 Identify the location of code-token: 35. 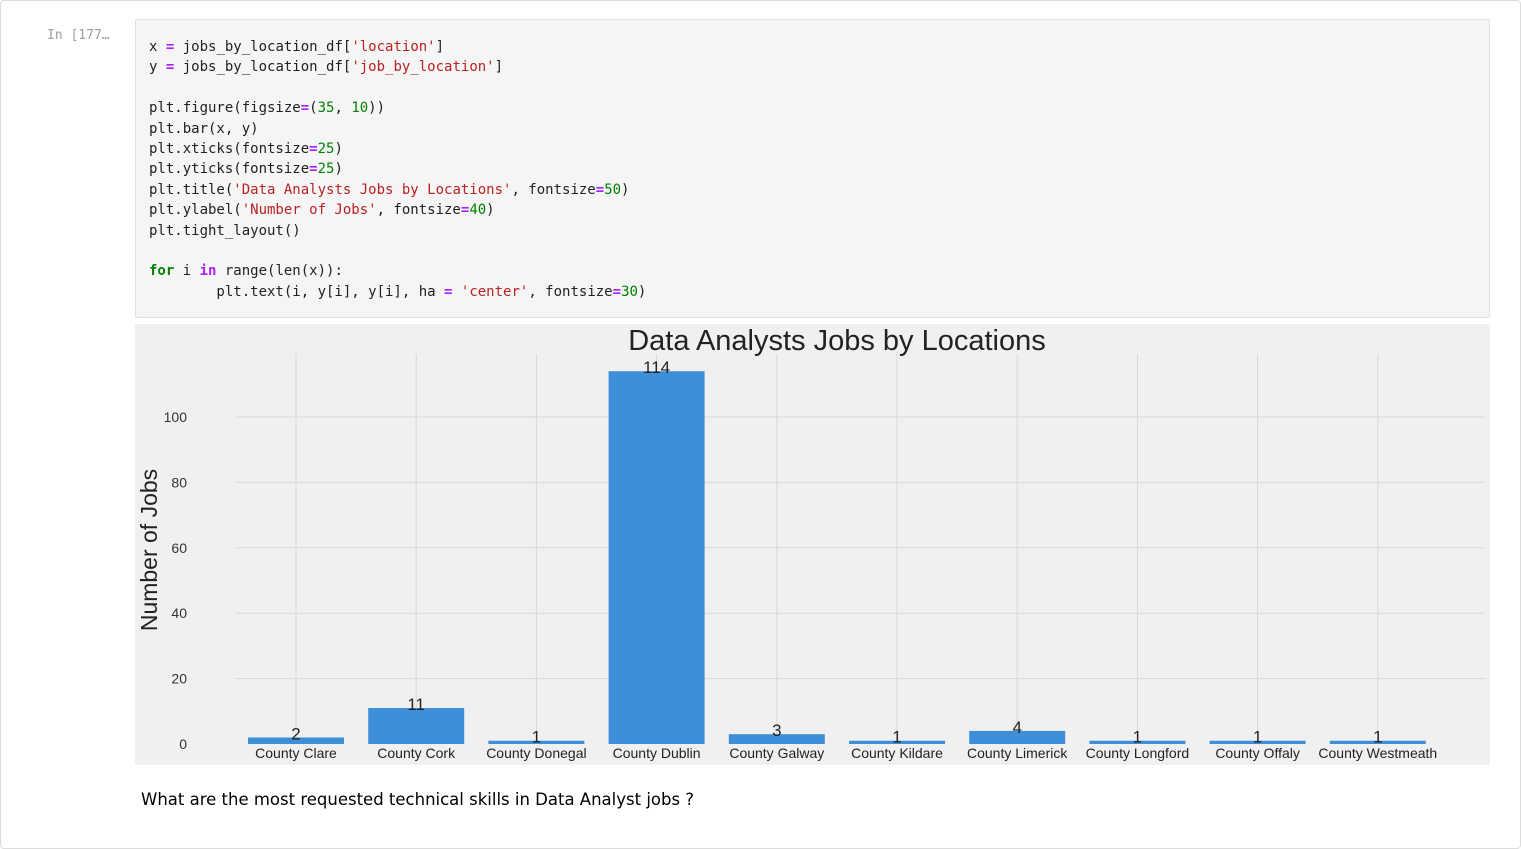
(326, 108).